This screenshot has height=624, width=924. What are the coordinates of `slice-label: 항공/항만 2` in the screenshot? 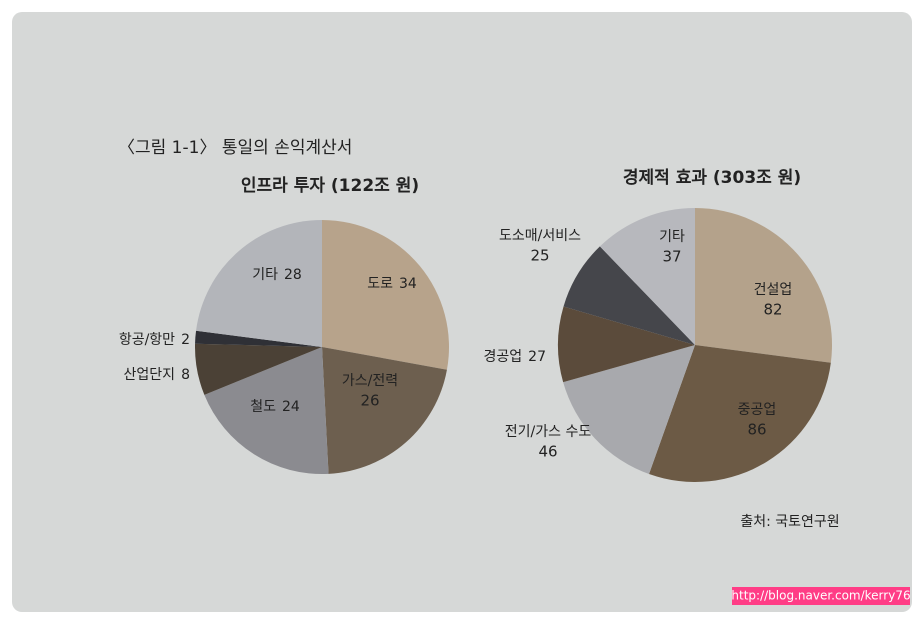 It's located at (154, 340).